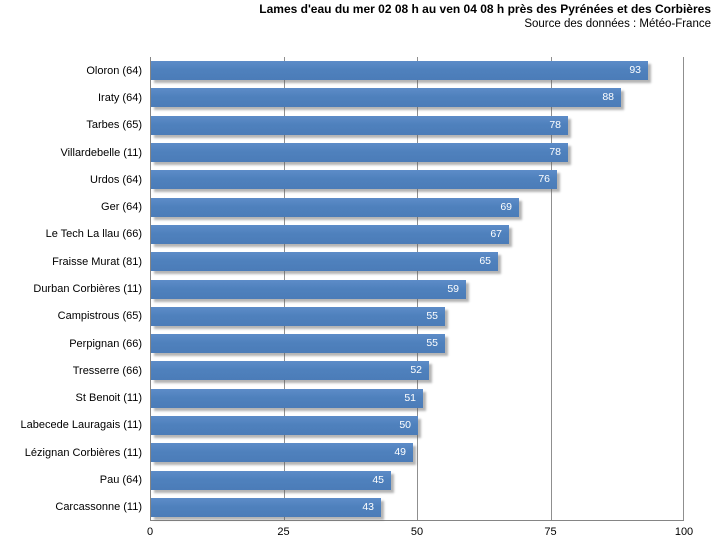 This screenshot has width=714, height=553. I want to click on x-axis-line, so click(417, 520).